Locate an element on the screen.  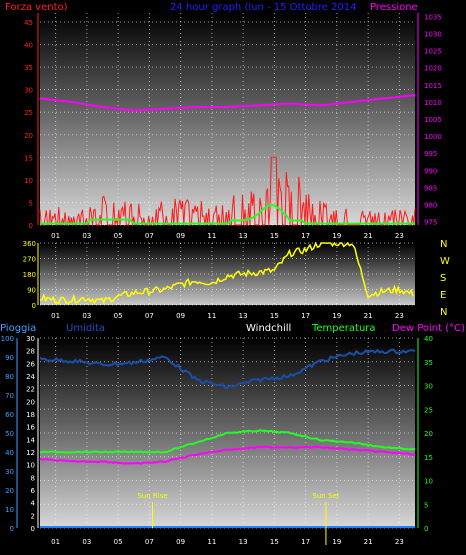
pressure-y-tick: 1005 is located at coordinates (433, 120).